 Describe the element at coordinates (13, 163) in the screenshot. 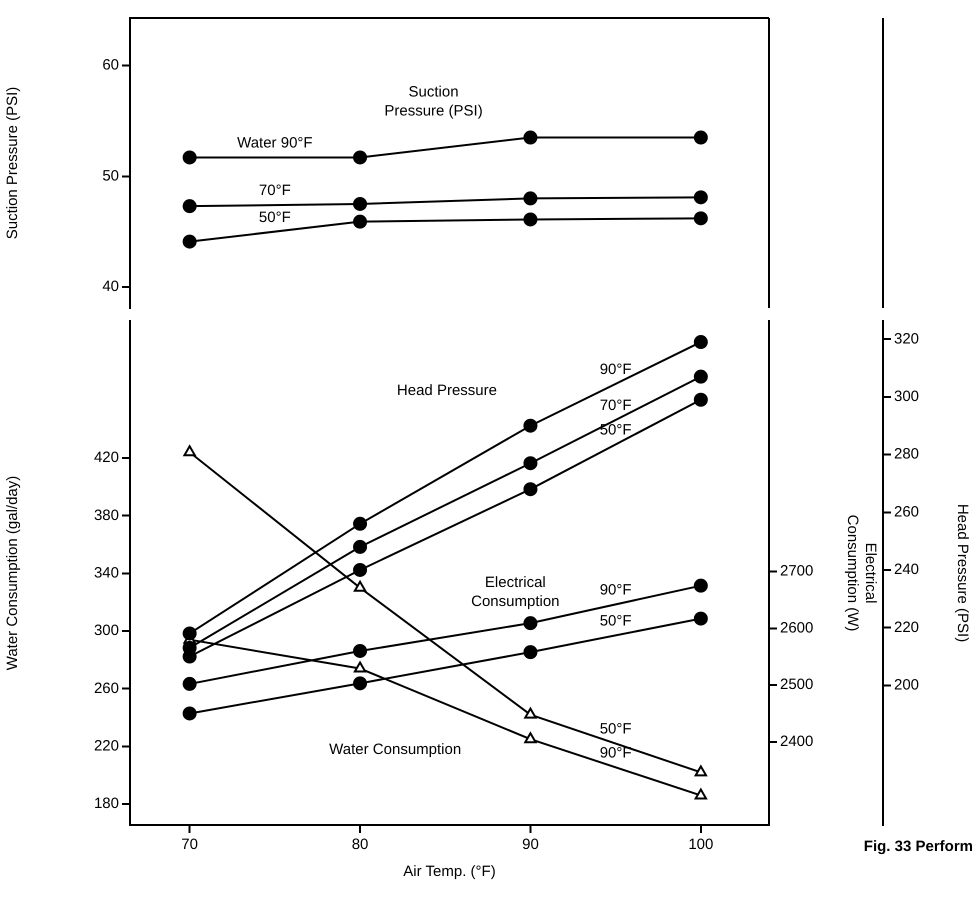

I see `y-axis-title: Suction Pressure (PSI)` at that location.